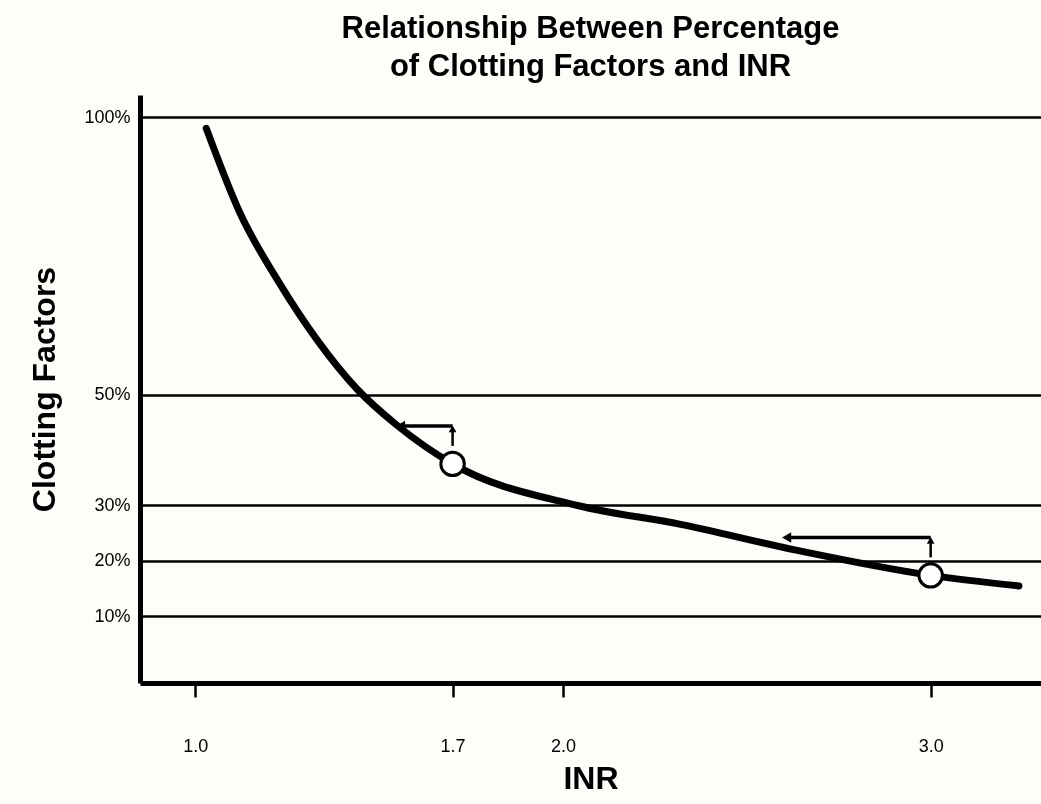  Describe the element at coordinates (931, 745) in the screenshot. I see `x-tick-label: 3.0` at that location.